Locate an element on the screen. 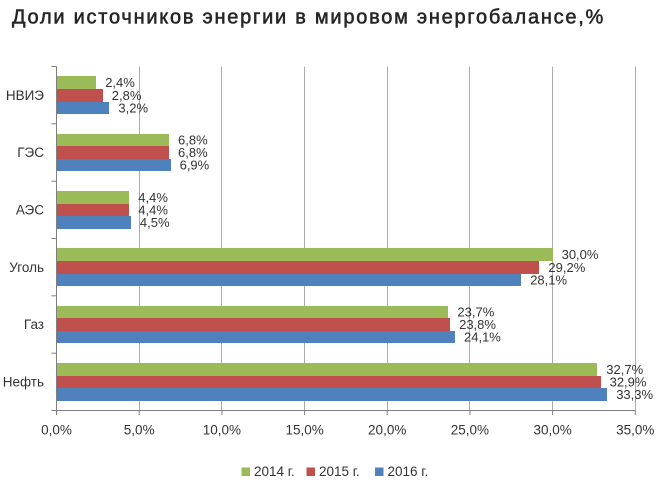  svg-text: 28,1% is located at coordinates (548, 280).